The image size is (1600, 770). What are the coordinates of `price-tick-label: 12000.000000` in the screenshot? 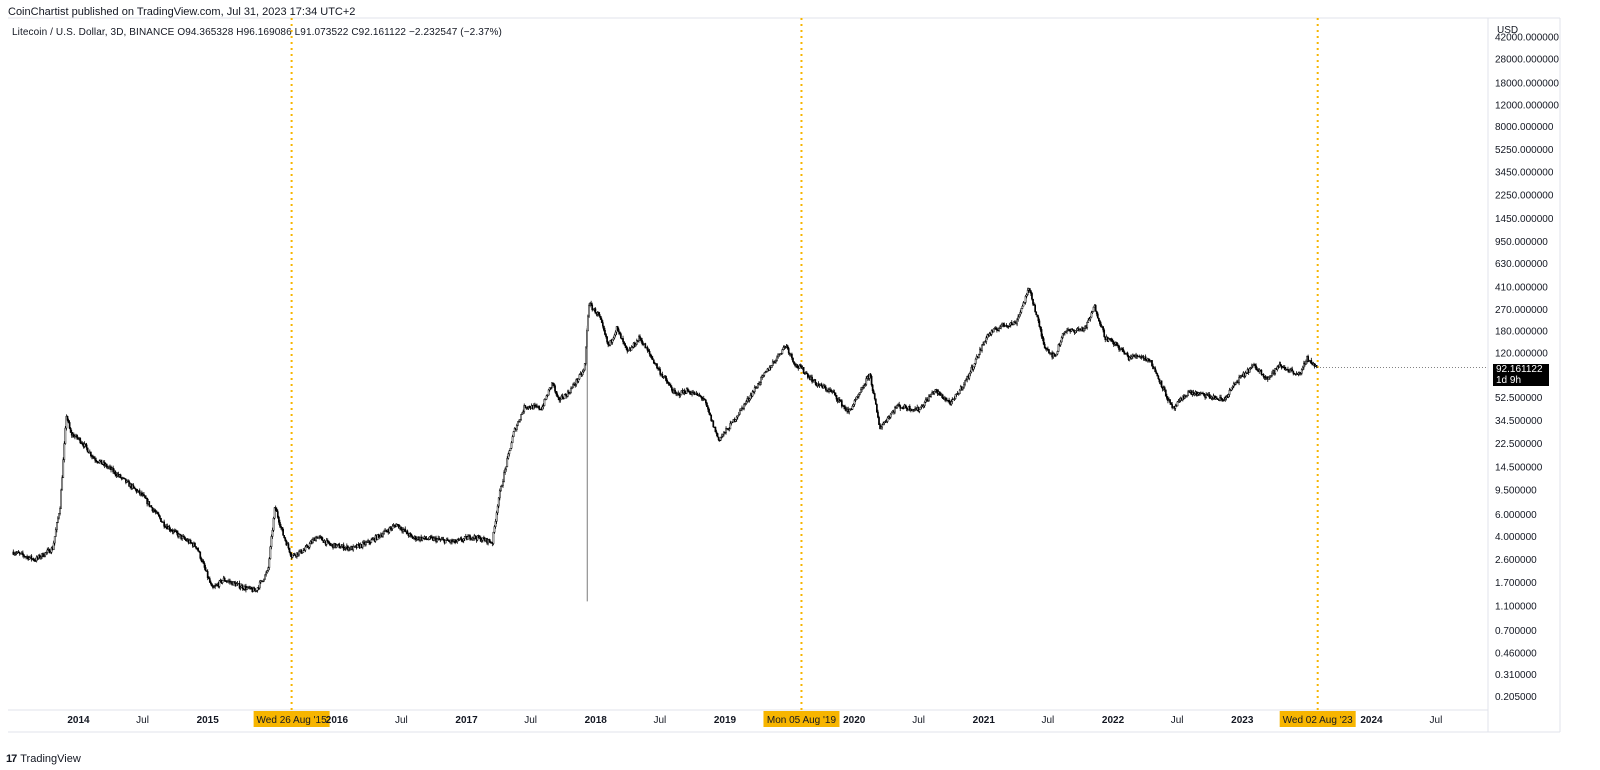 It's located at (1527, 105).